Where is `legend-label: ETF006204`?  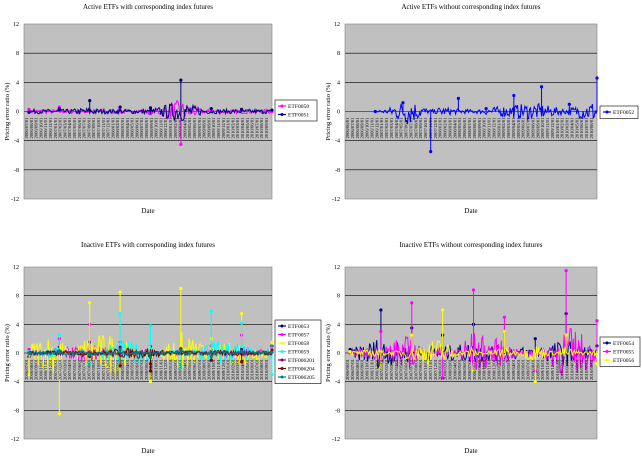
legend-label: ETF006204 is located at coordinates (301, 370).